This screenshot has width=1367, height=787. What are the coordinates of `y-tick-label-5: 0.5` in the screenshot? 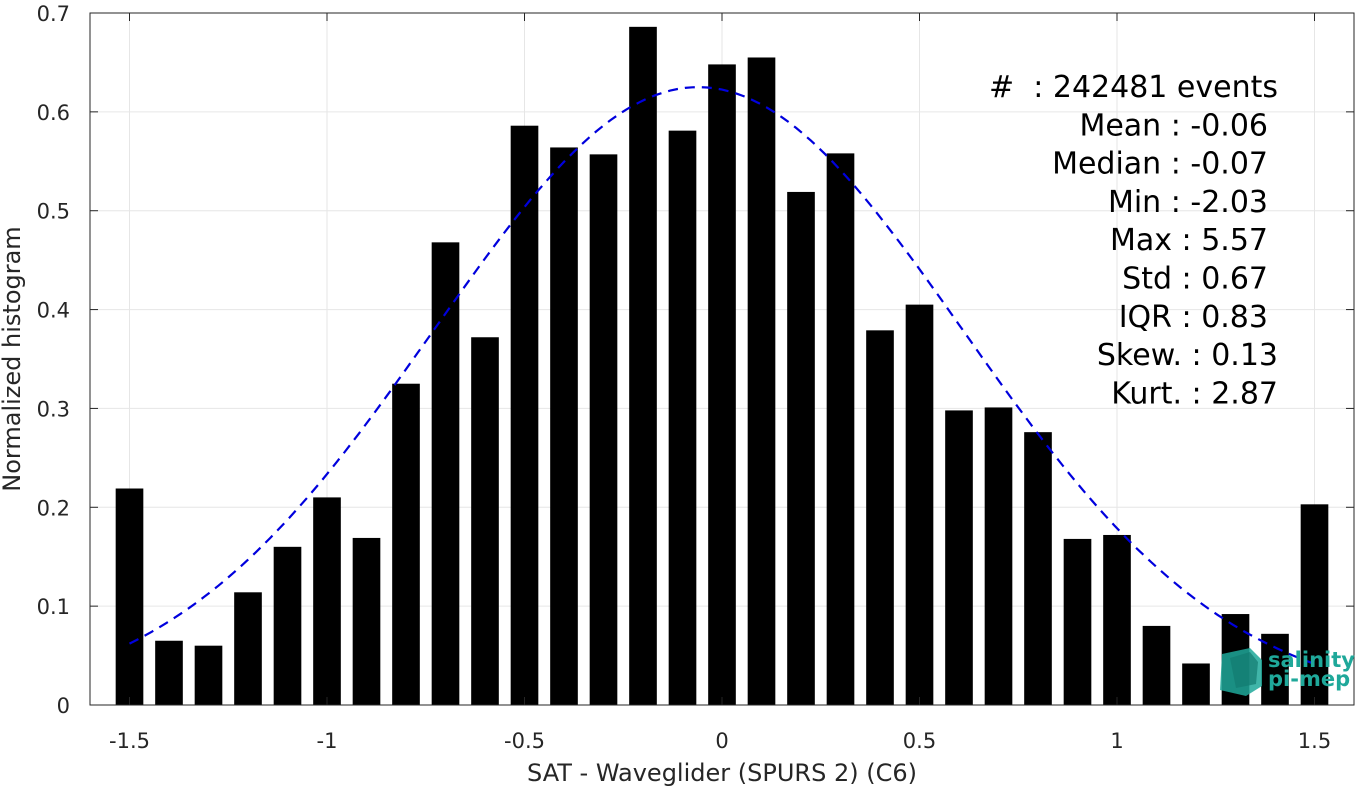 It's located at (53, 212).